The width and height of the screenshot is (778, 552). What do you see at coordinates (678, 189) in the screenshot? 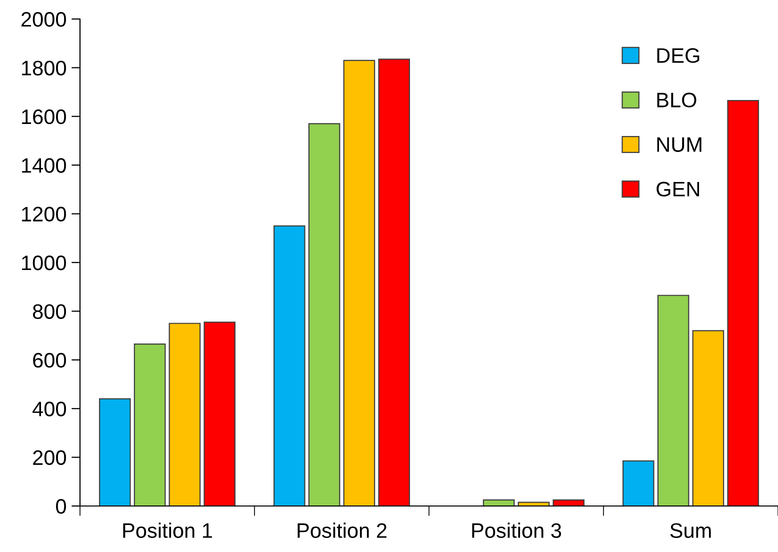
I see `legend-label: GEN` at bounding box center [678, 189].